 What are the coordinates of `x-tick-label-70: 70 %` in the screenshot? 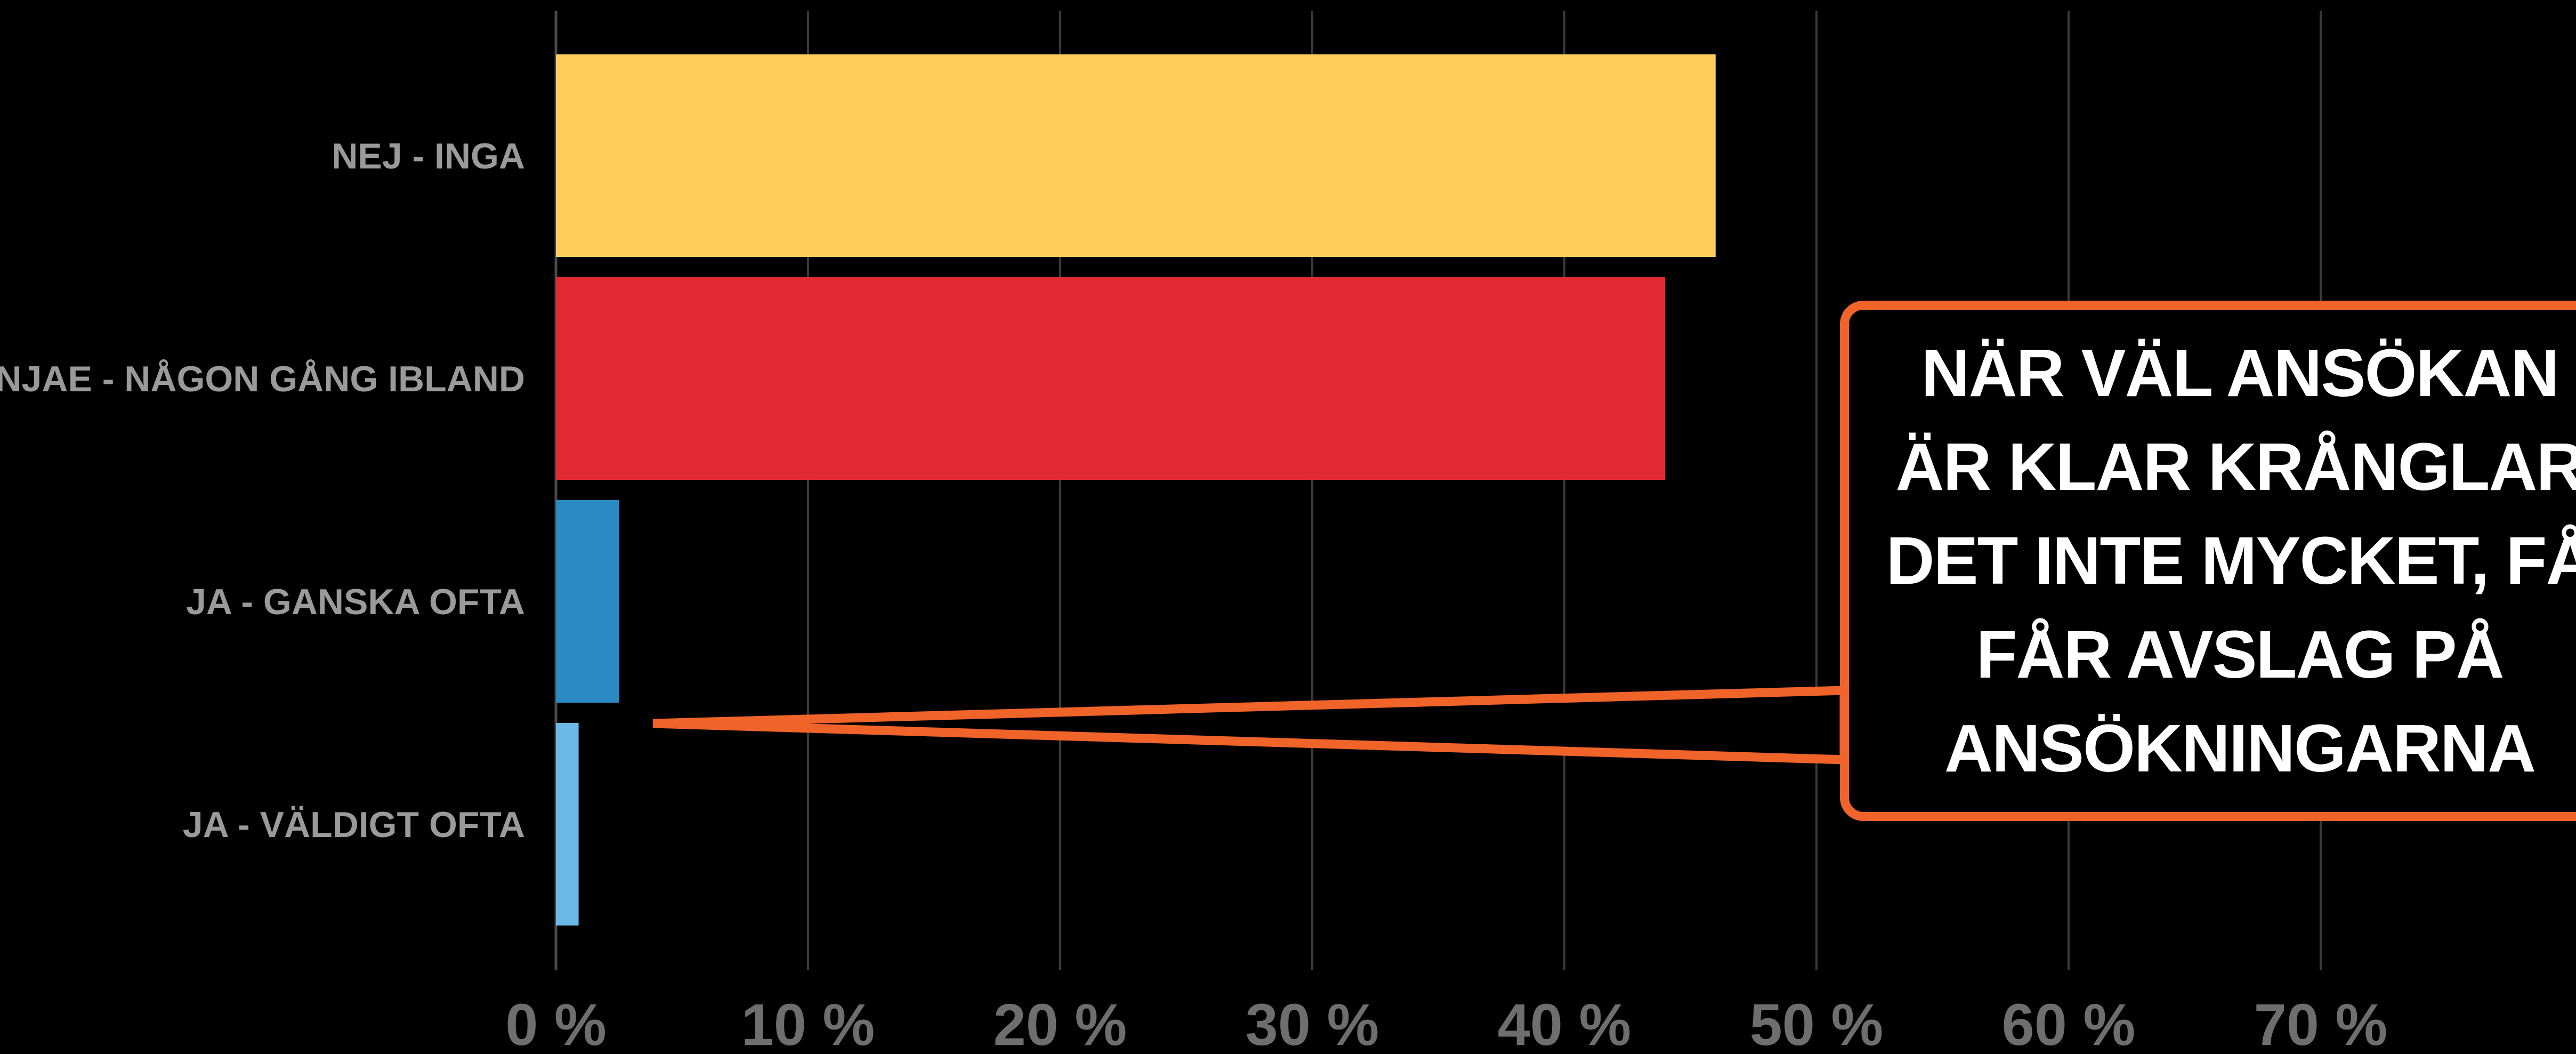 It's located at (2321, 1023).